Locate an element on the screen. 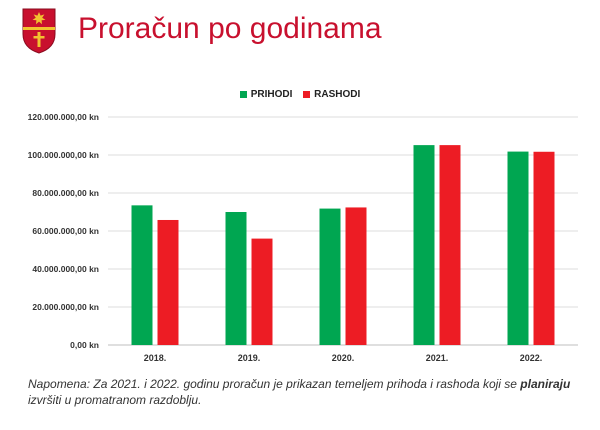 This screenshot has width=600, height=430. y-tick-label: 20.000.000,00 kn is located at coordinates (65, 307).